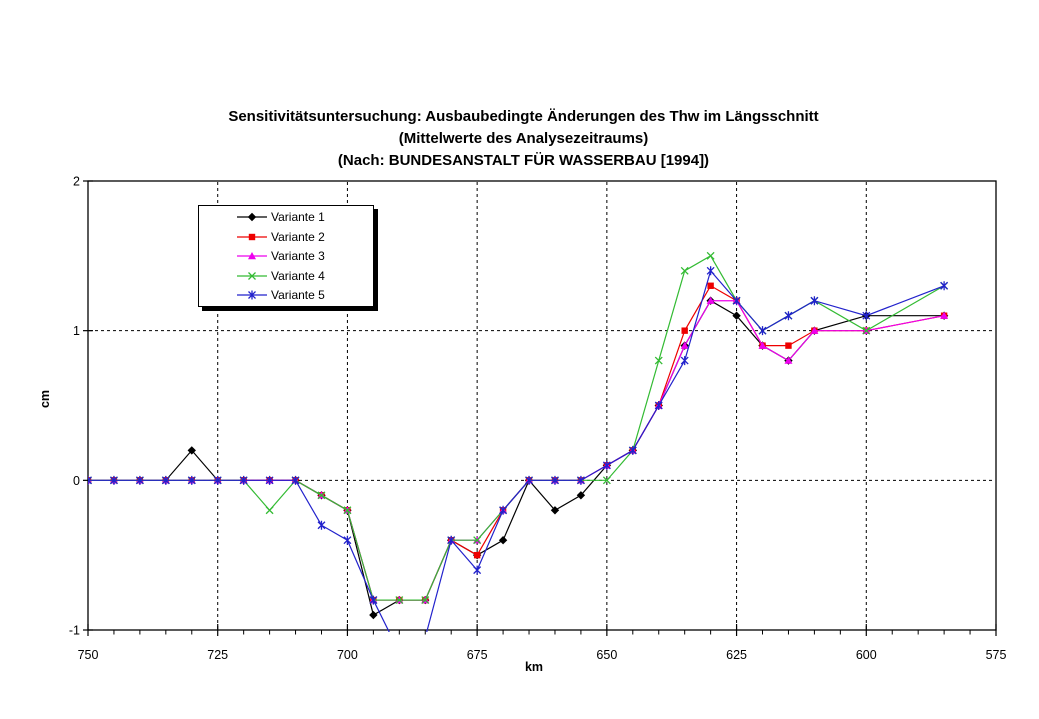  Describe the element at coordinates (477, 655) in the screenshot. I see `x-tick-label: 675` at that location.